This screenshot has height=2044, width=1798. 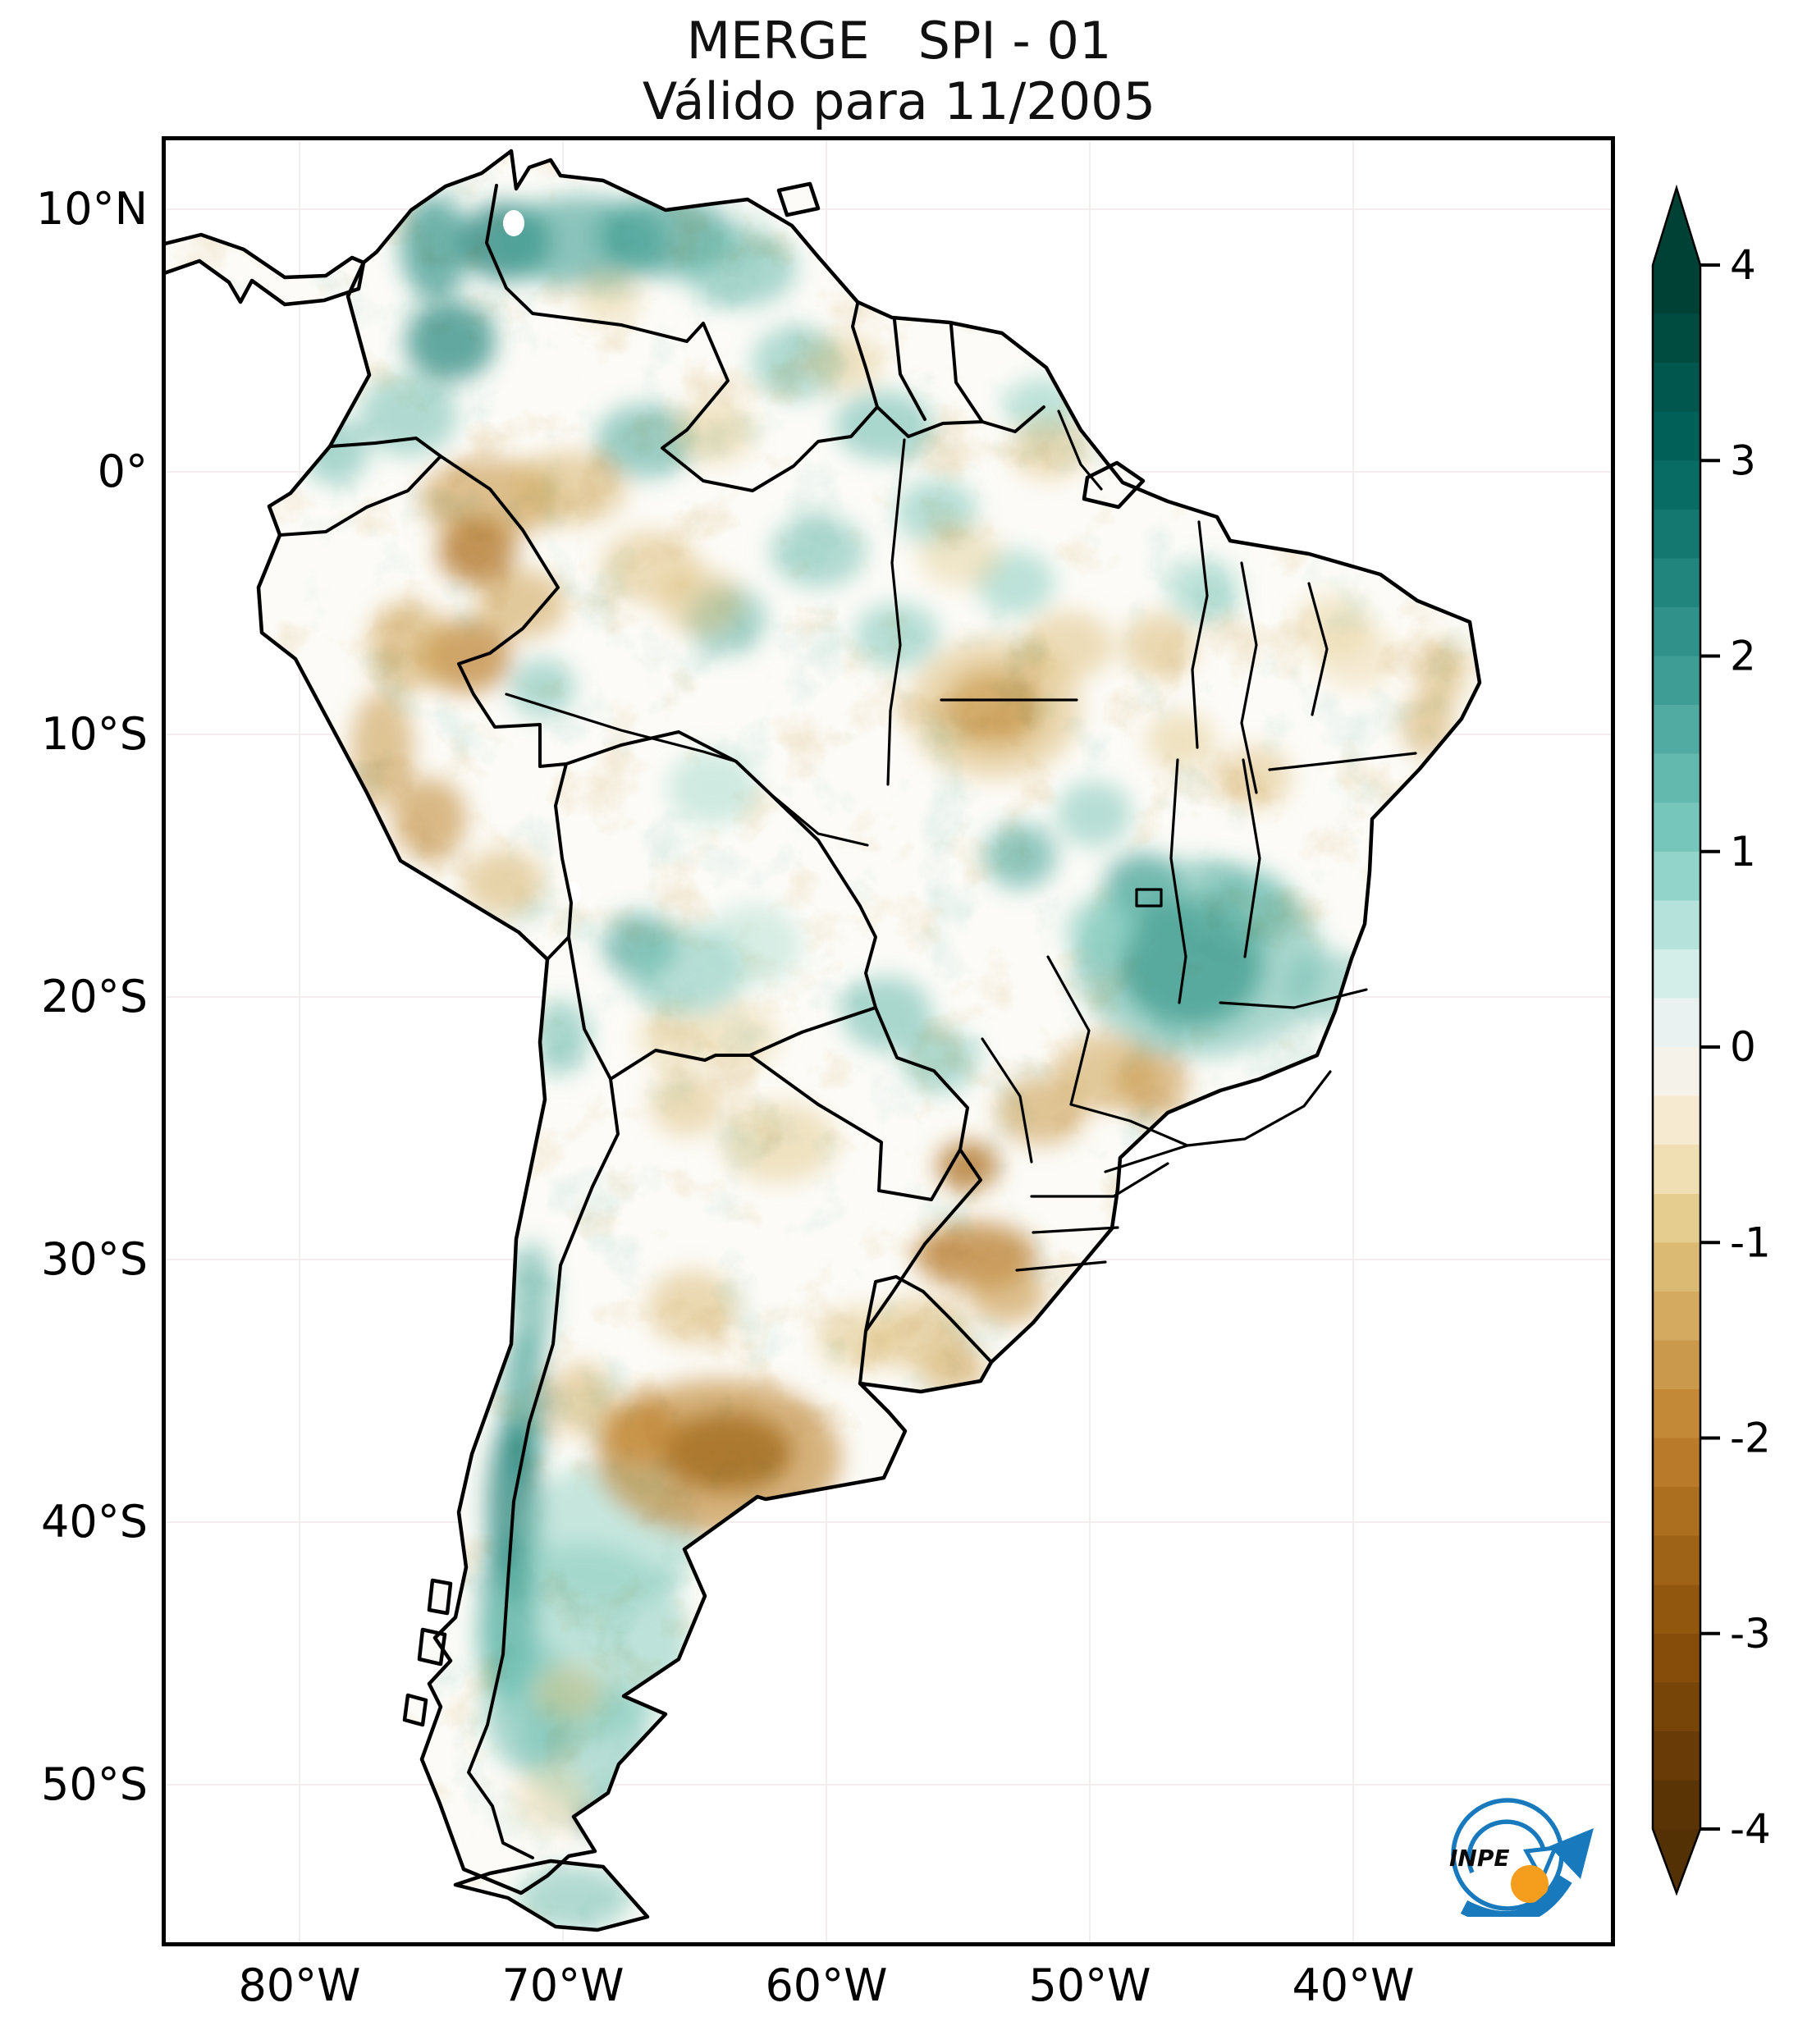 I want to click on y-tick-label: 40°S, so click(x=94, y=1522).